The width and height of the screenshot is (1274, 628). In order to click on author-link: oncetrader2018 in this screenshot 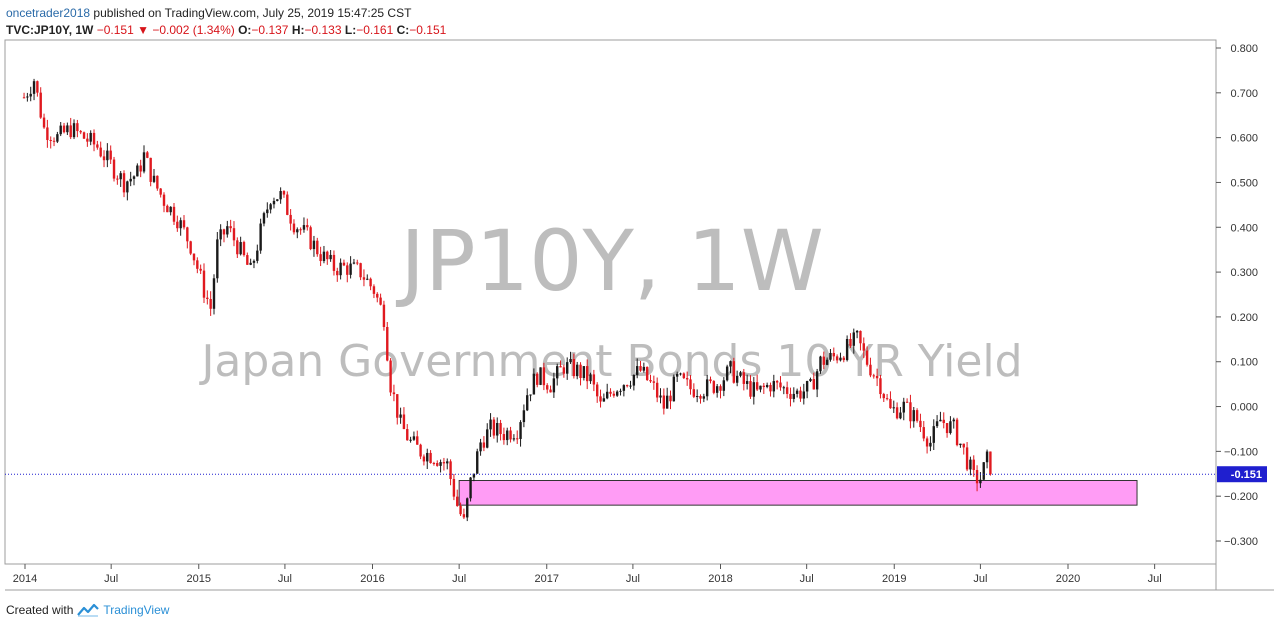, I will do `click(48, 13)`.